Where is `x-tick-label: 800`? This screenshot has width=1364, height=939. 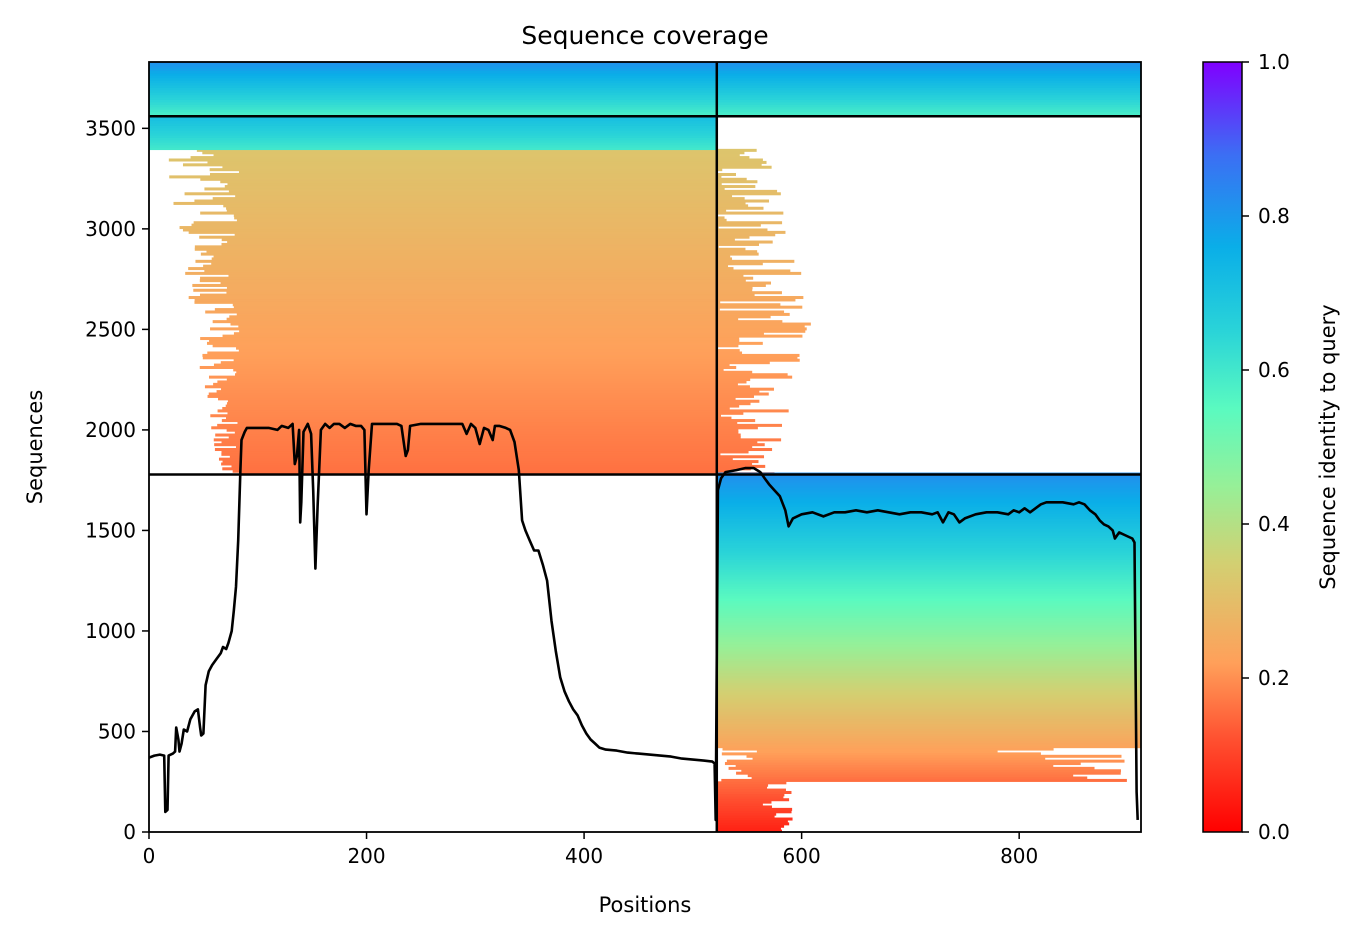 x-tick-label: 800 is located at coordinates (1019, 856).